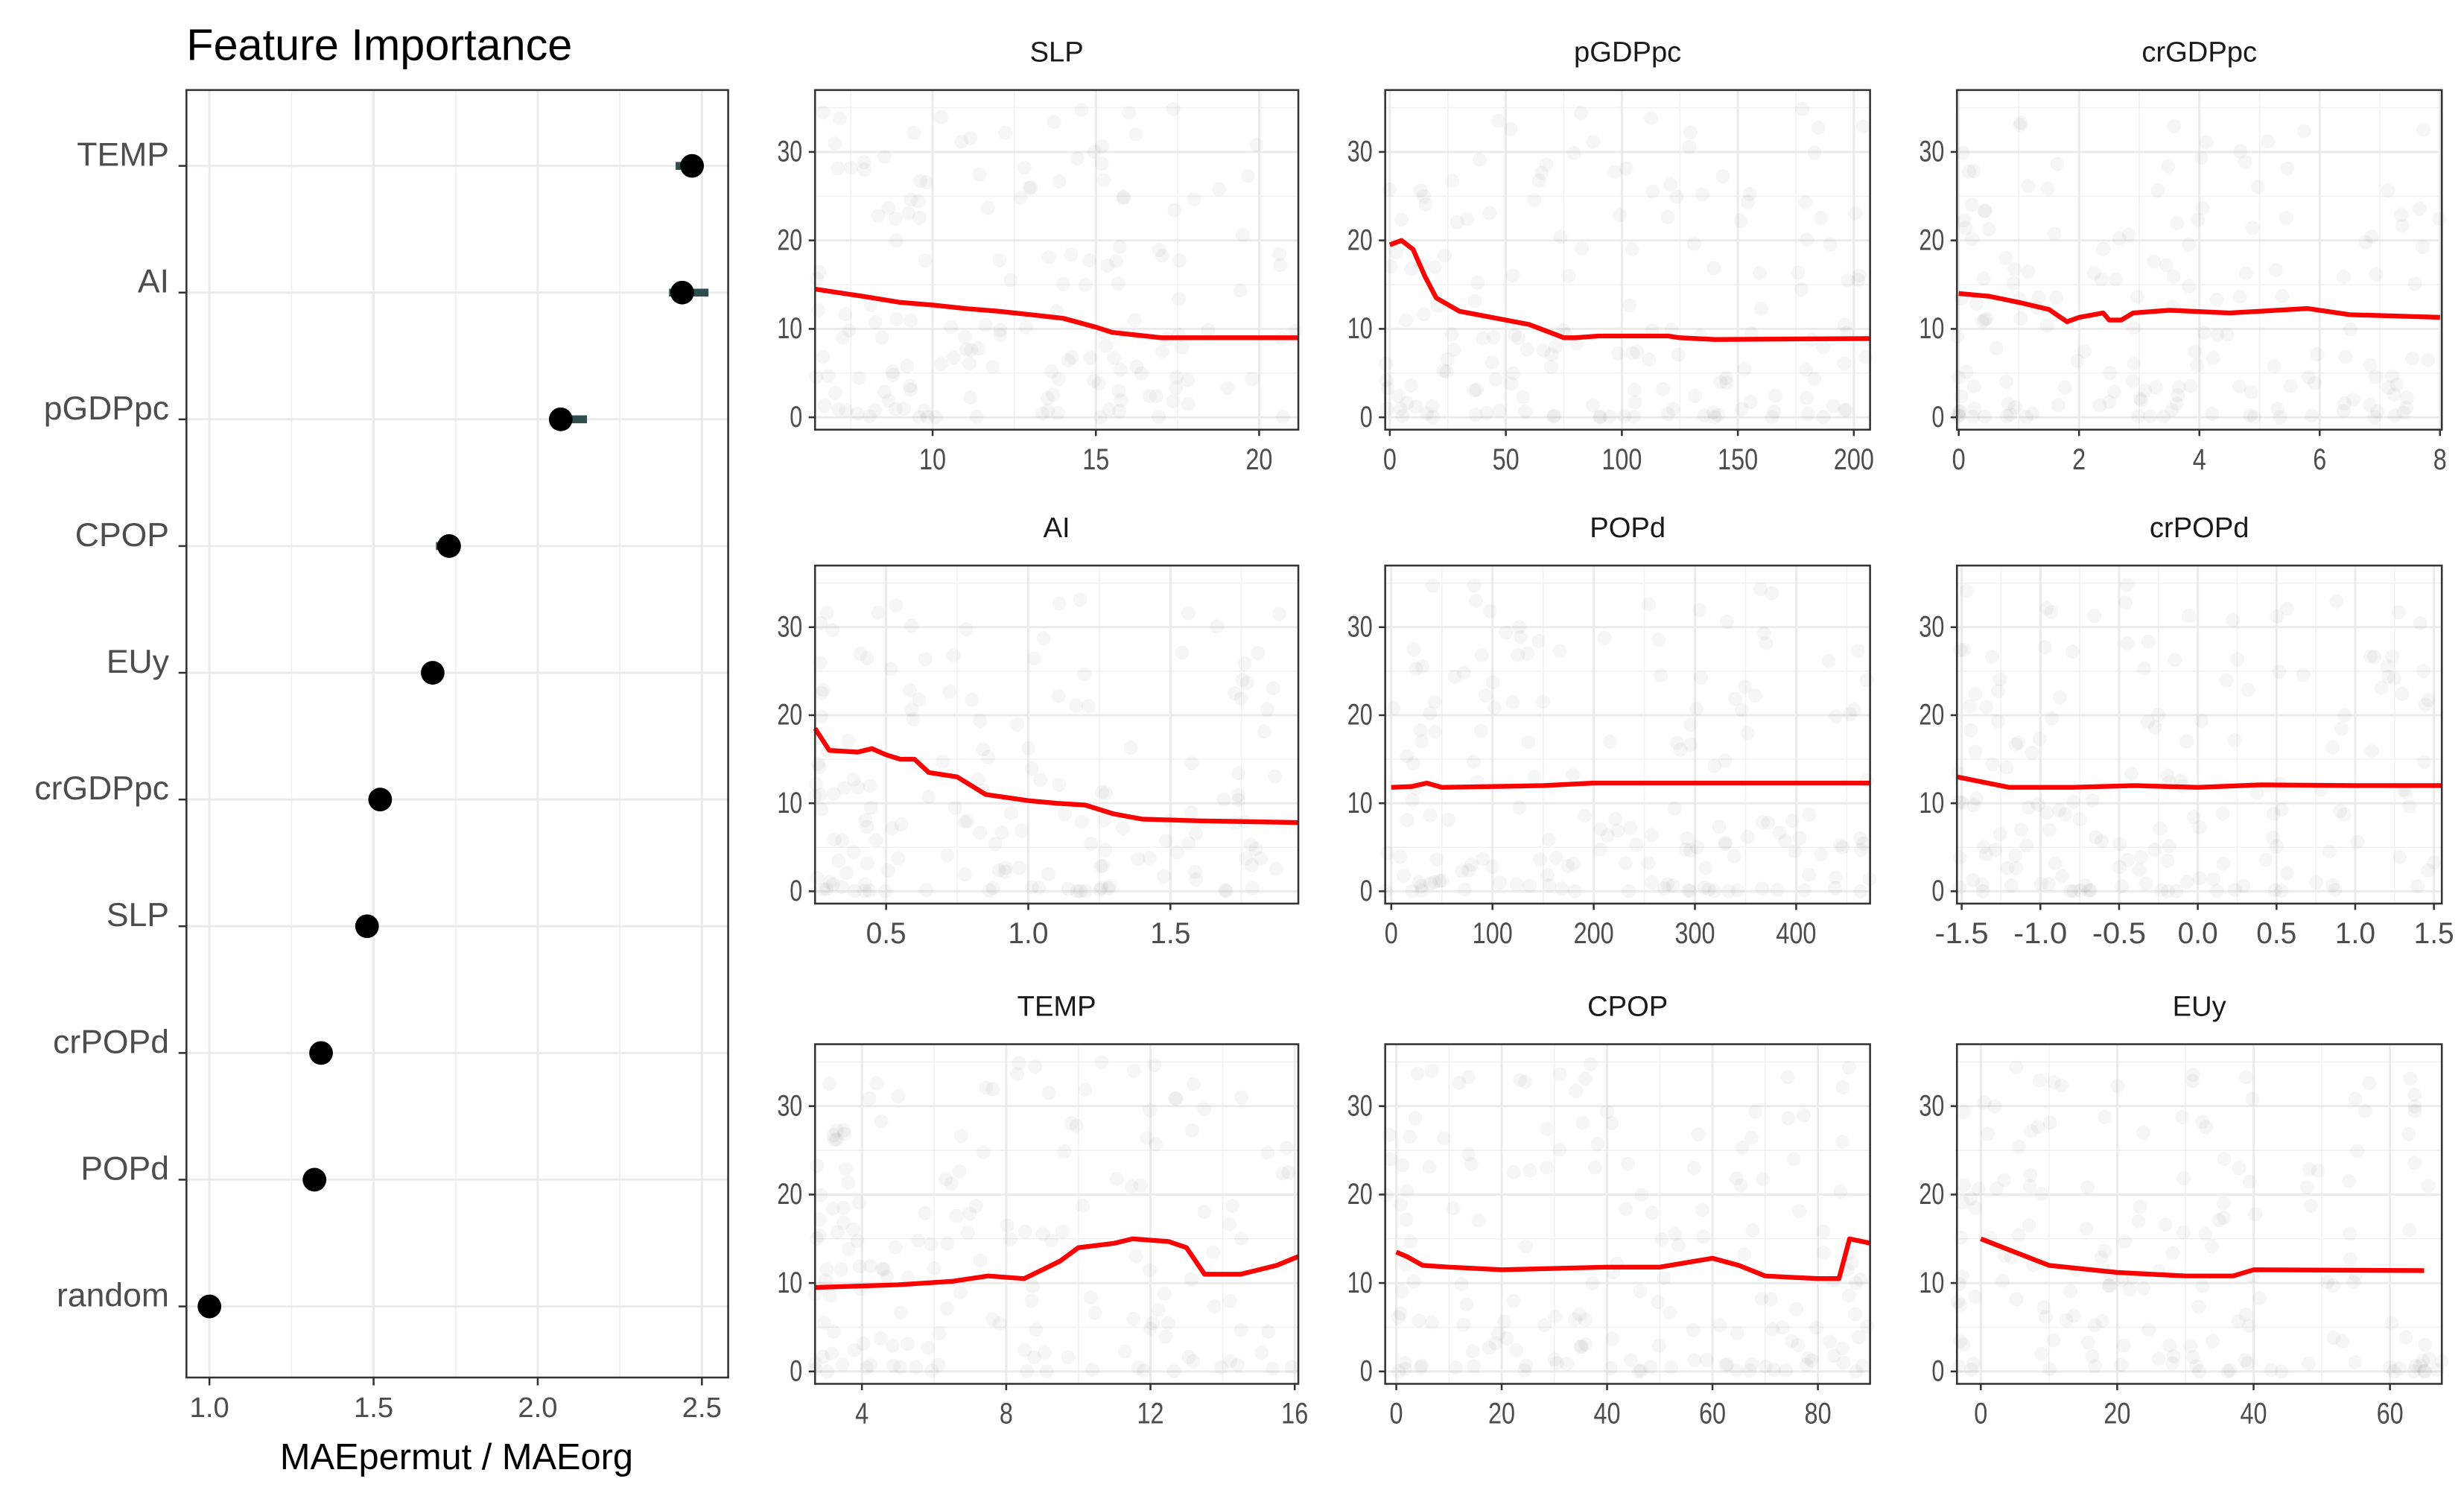 This screenshot has height=1496, width=2464. Describe the element at coordinates (1095, 459) in the screenshot. I see `pdp-xtick-label: 15` at that location.